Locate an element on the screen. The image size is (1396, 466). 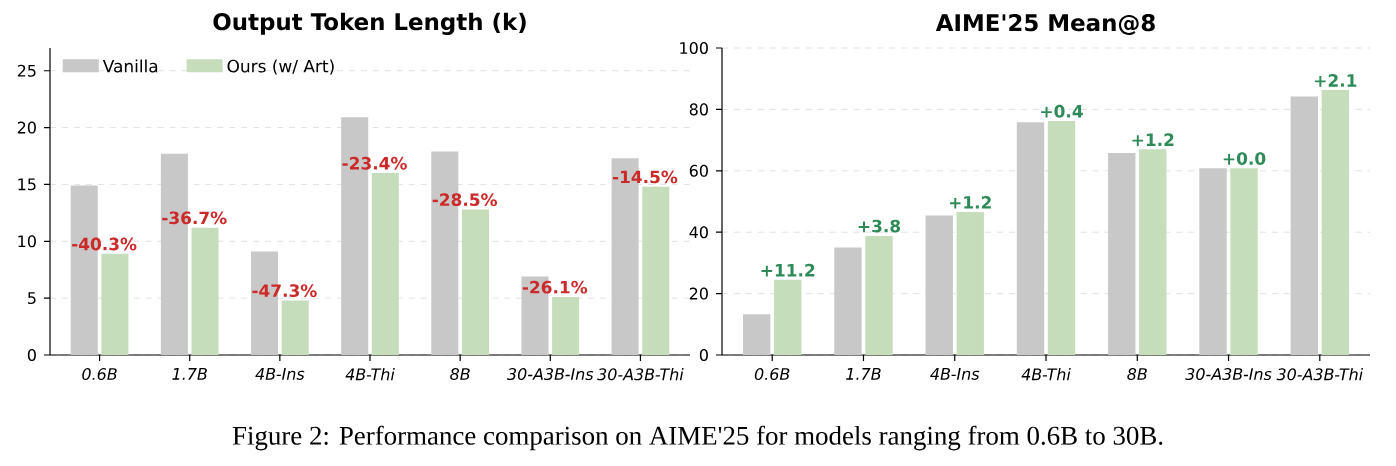
y-tick-label: 5 is located at coordinates (32, 298).